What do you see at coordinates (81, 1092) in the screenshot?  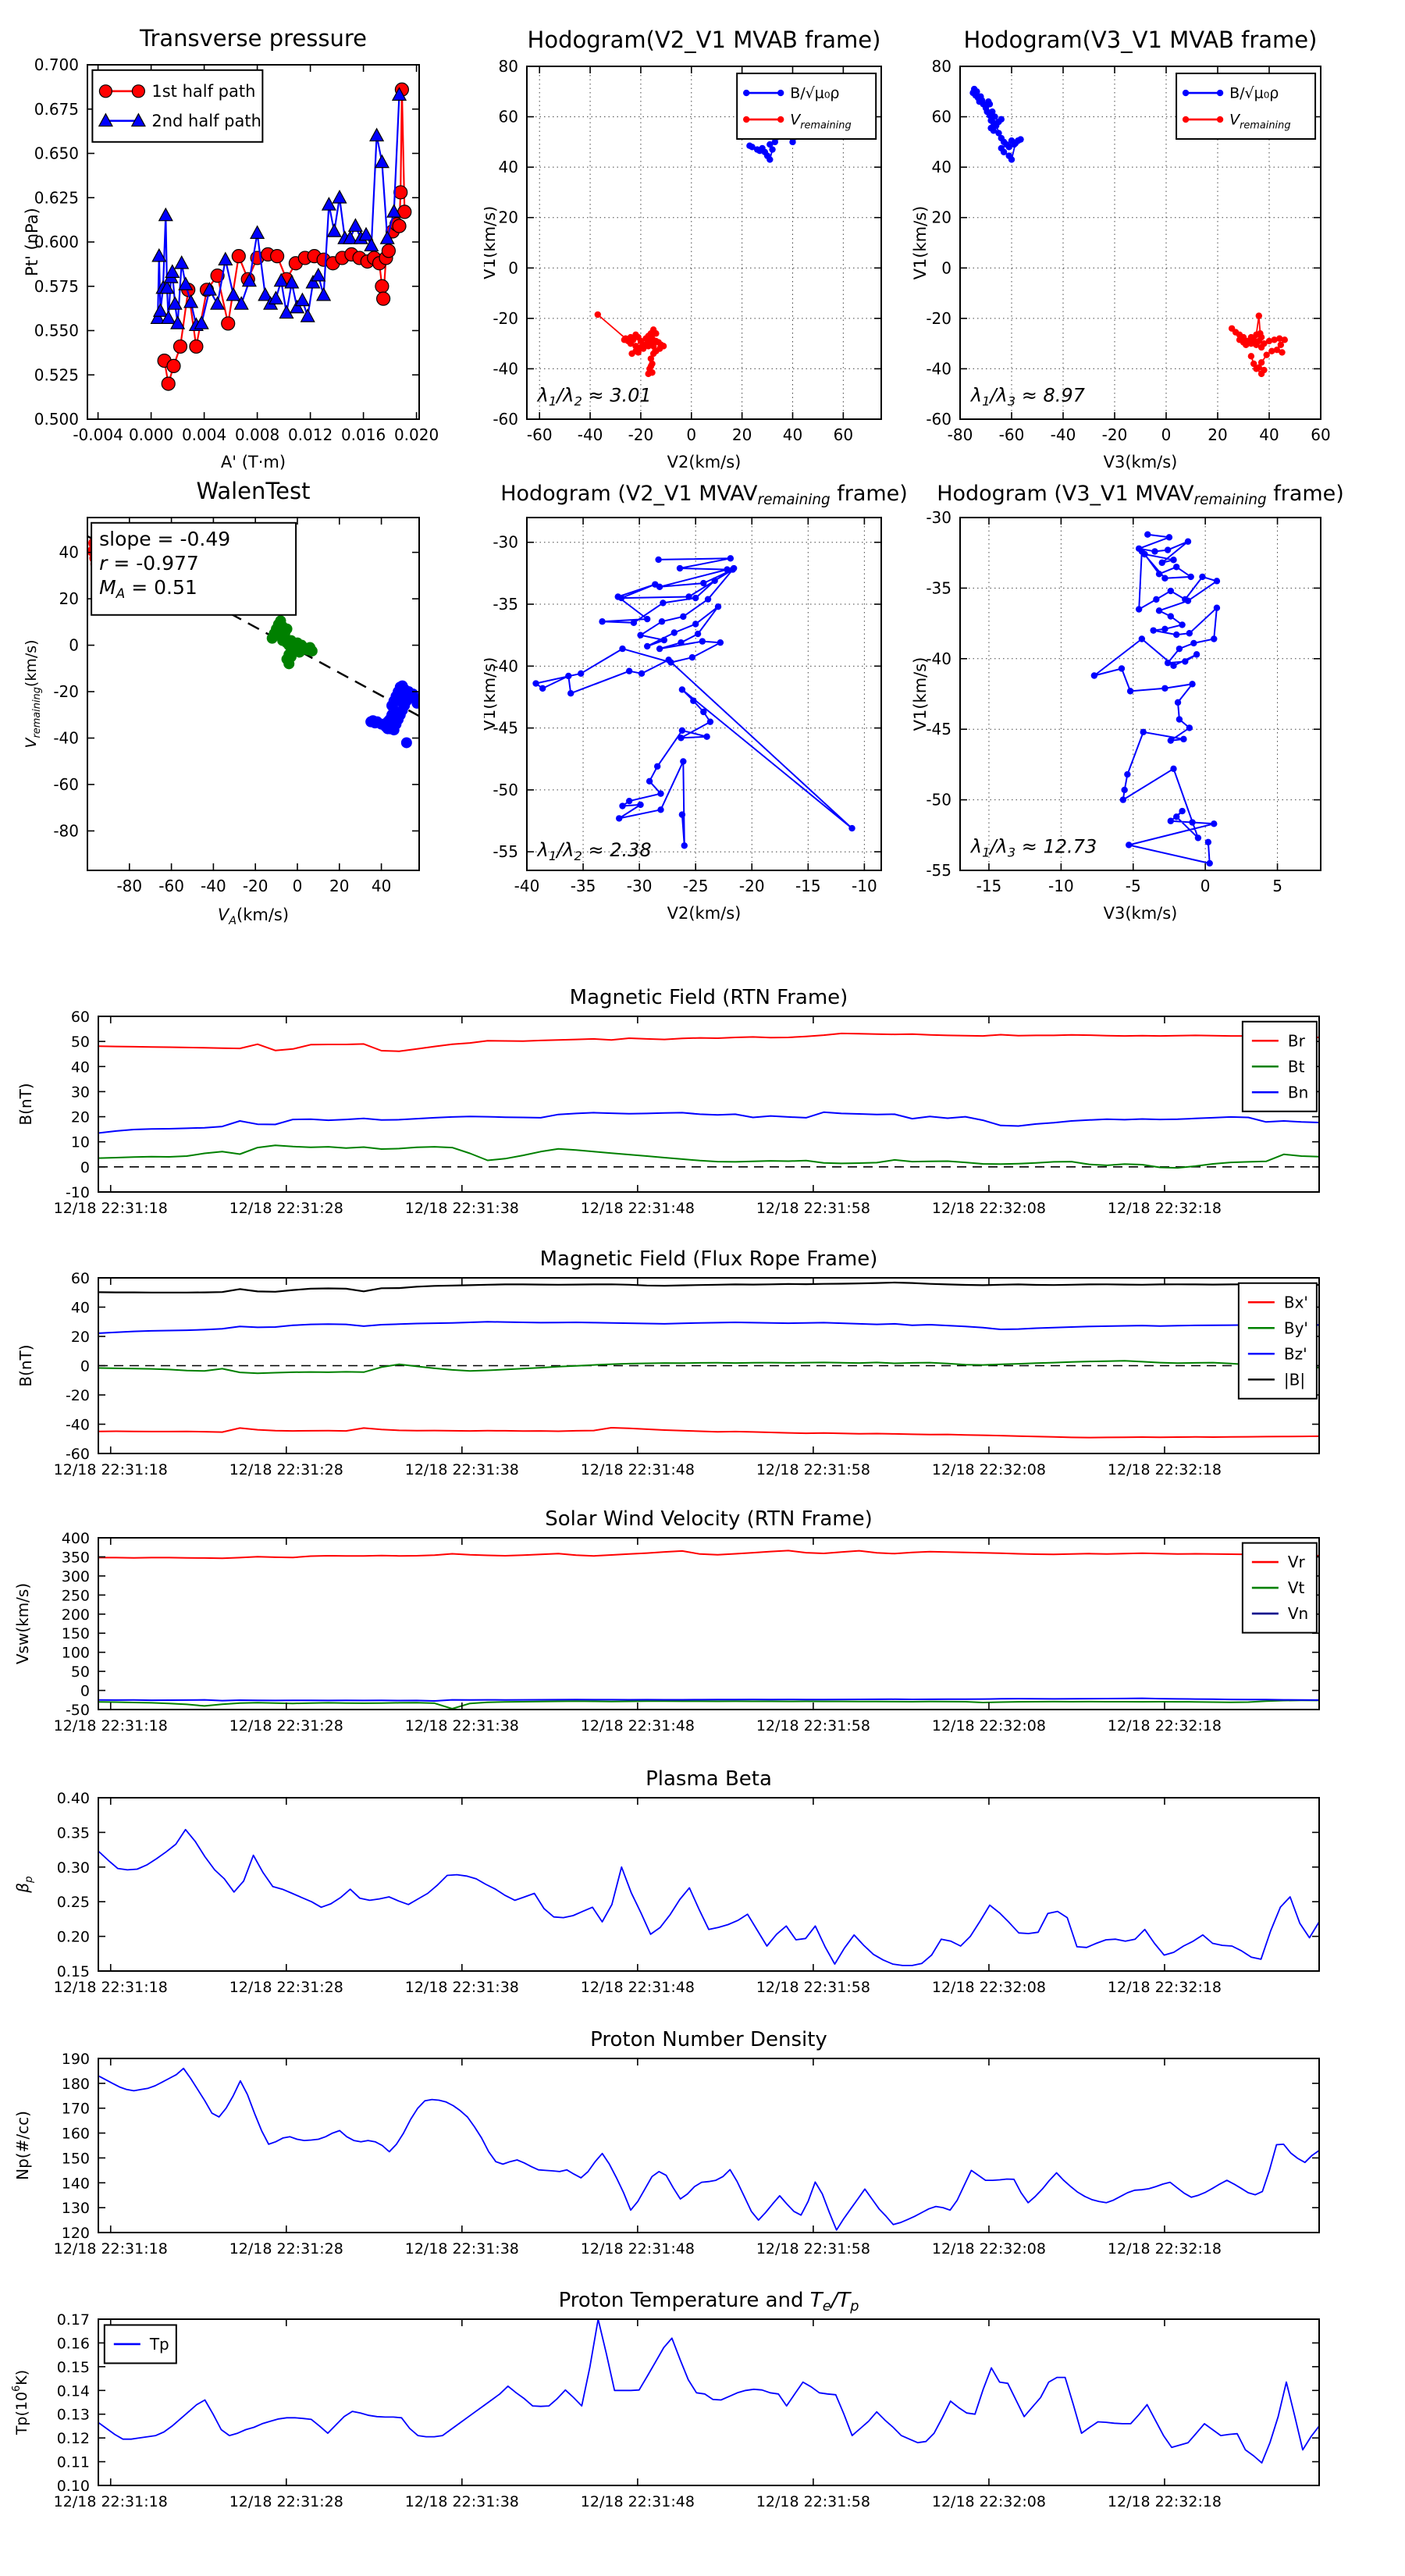 I see `svg-text: 30` at bounding box center [81, 1092].